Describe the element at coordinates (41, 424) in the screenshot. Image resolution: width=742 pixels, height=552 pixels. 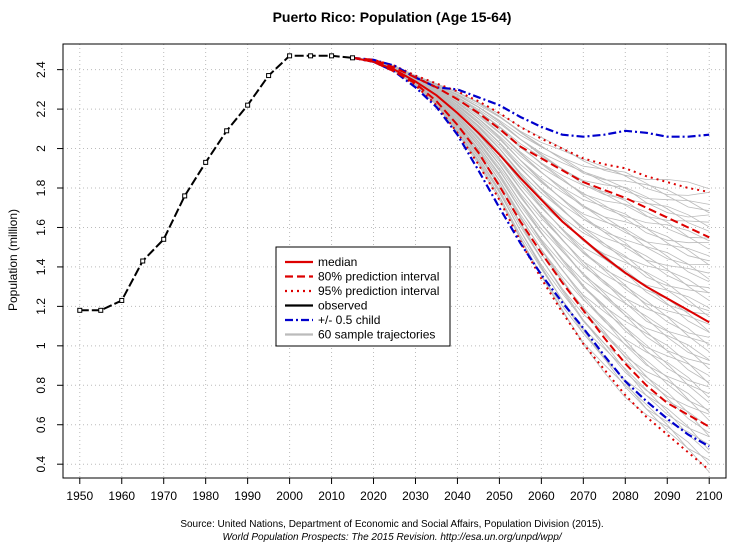
I see `y-tick-label: 0.6` at that location.